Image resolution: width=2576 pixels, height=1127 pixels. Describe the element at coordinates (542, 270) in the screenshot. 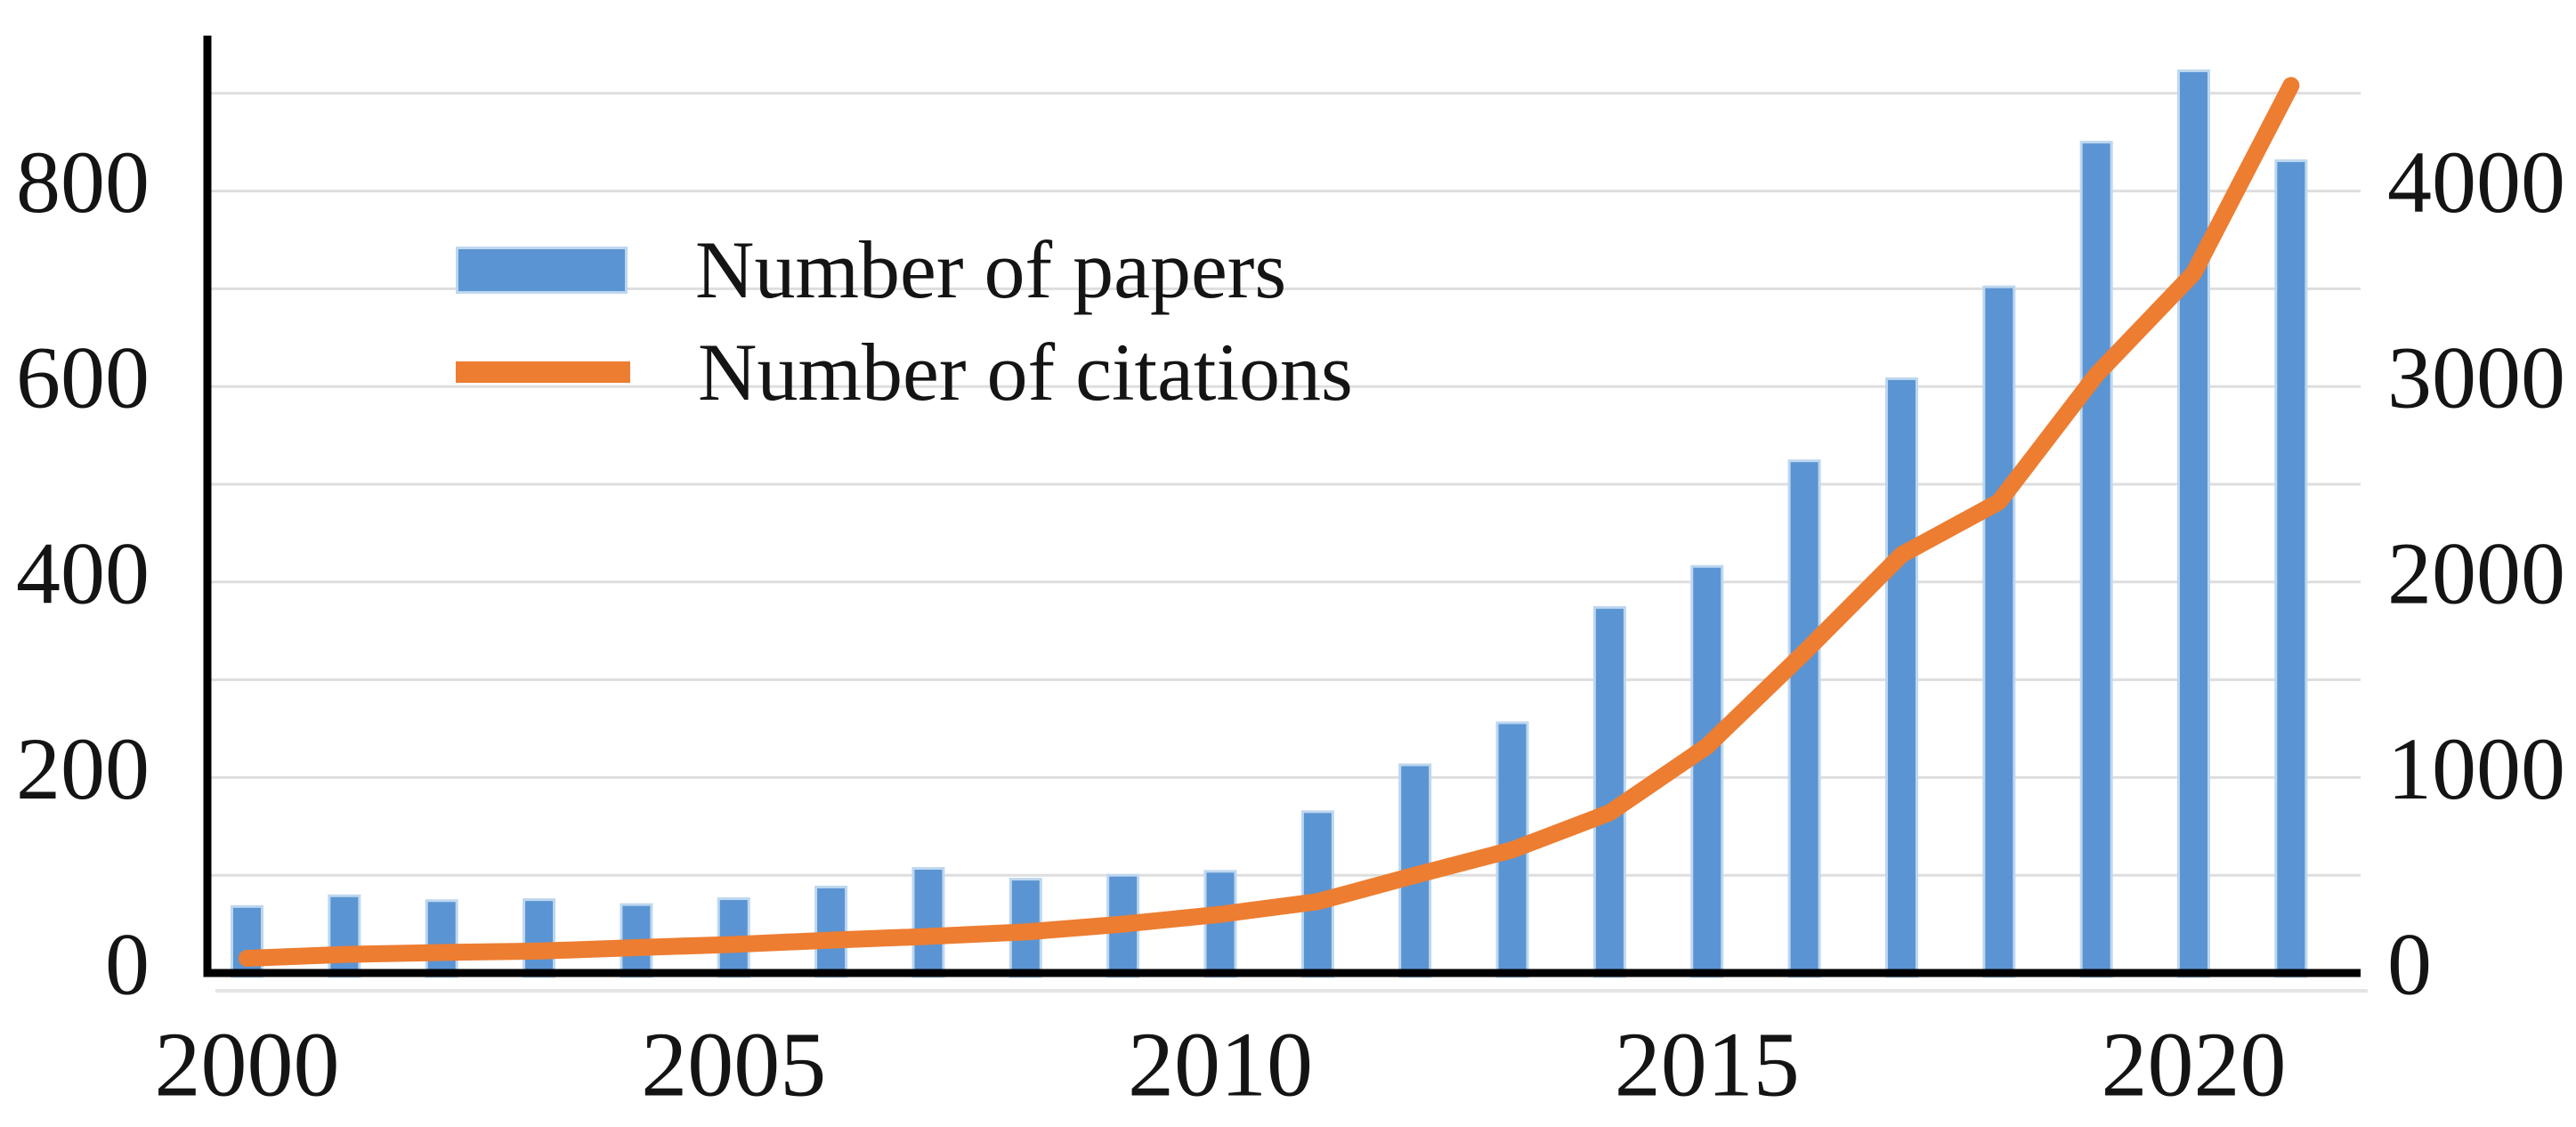

I see `legend-bar-swatch-icon` at that location.